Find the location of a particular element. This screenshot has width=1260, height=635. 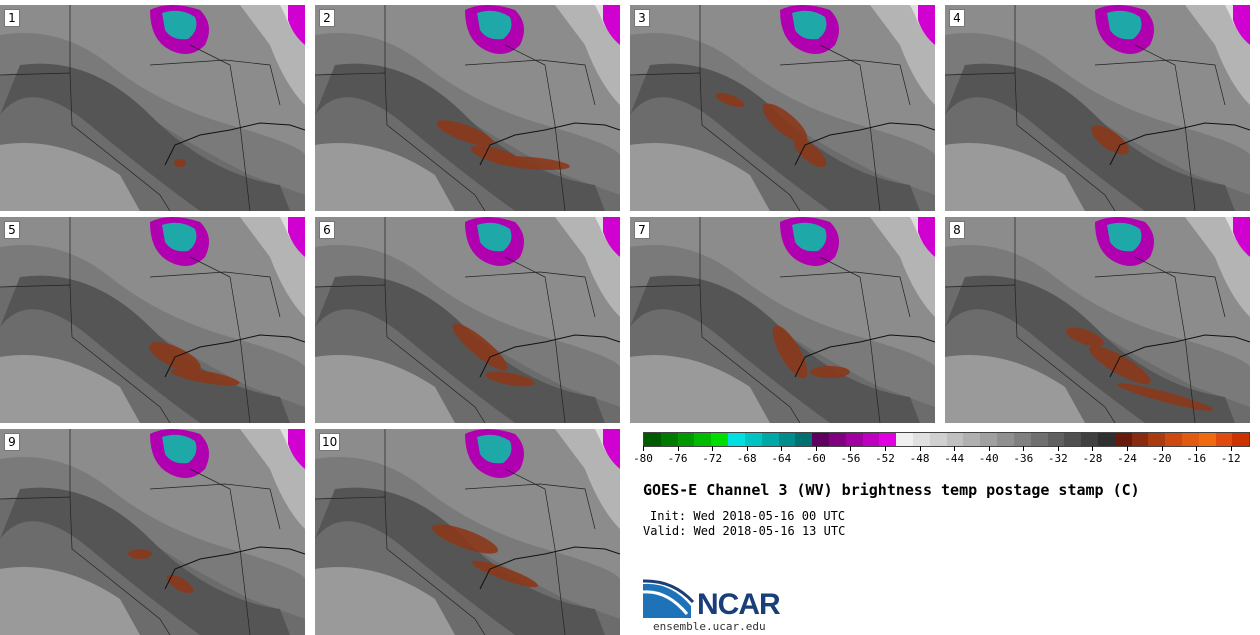

postage-stamp-panel: 9 is located at coordinates (152, 532).